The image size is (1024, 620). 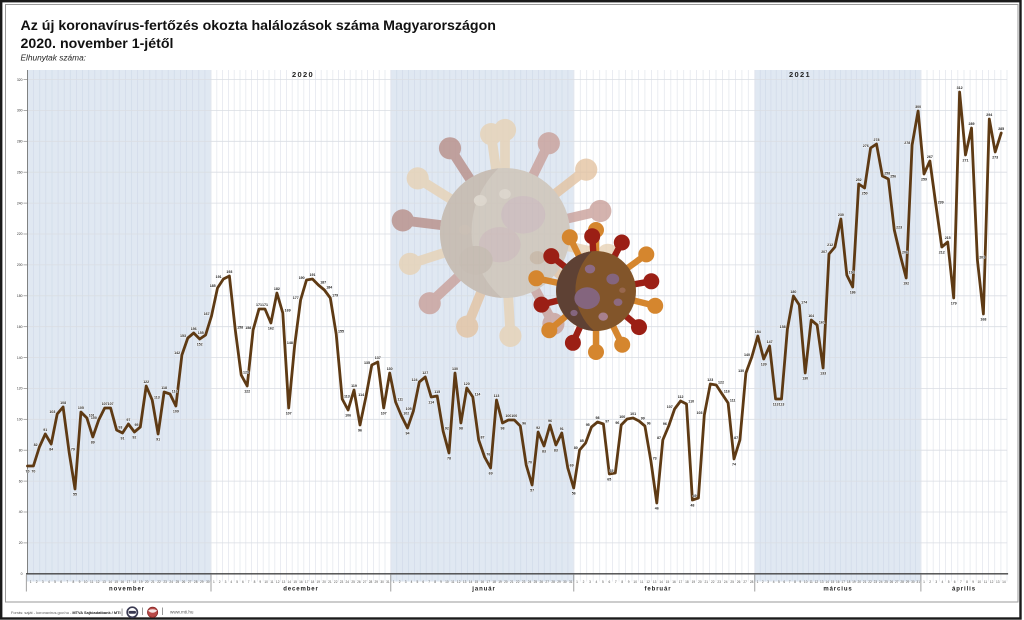 What do you see at coordinates (37, 582) in the screenshot?
I see `svg-text: 2` at bounding box center [37, 582].